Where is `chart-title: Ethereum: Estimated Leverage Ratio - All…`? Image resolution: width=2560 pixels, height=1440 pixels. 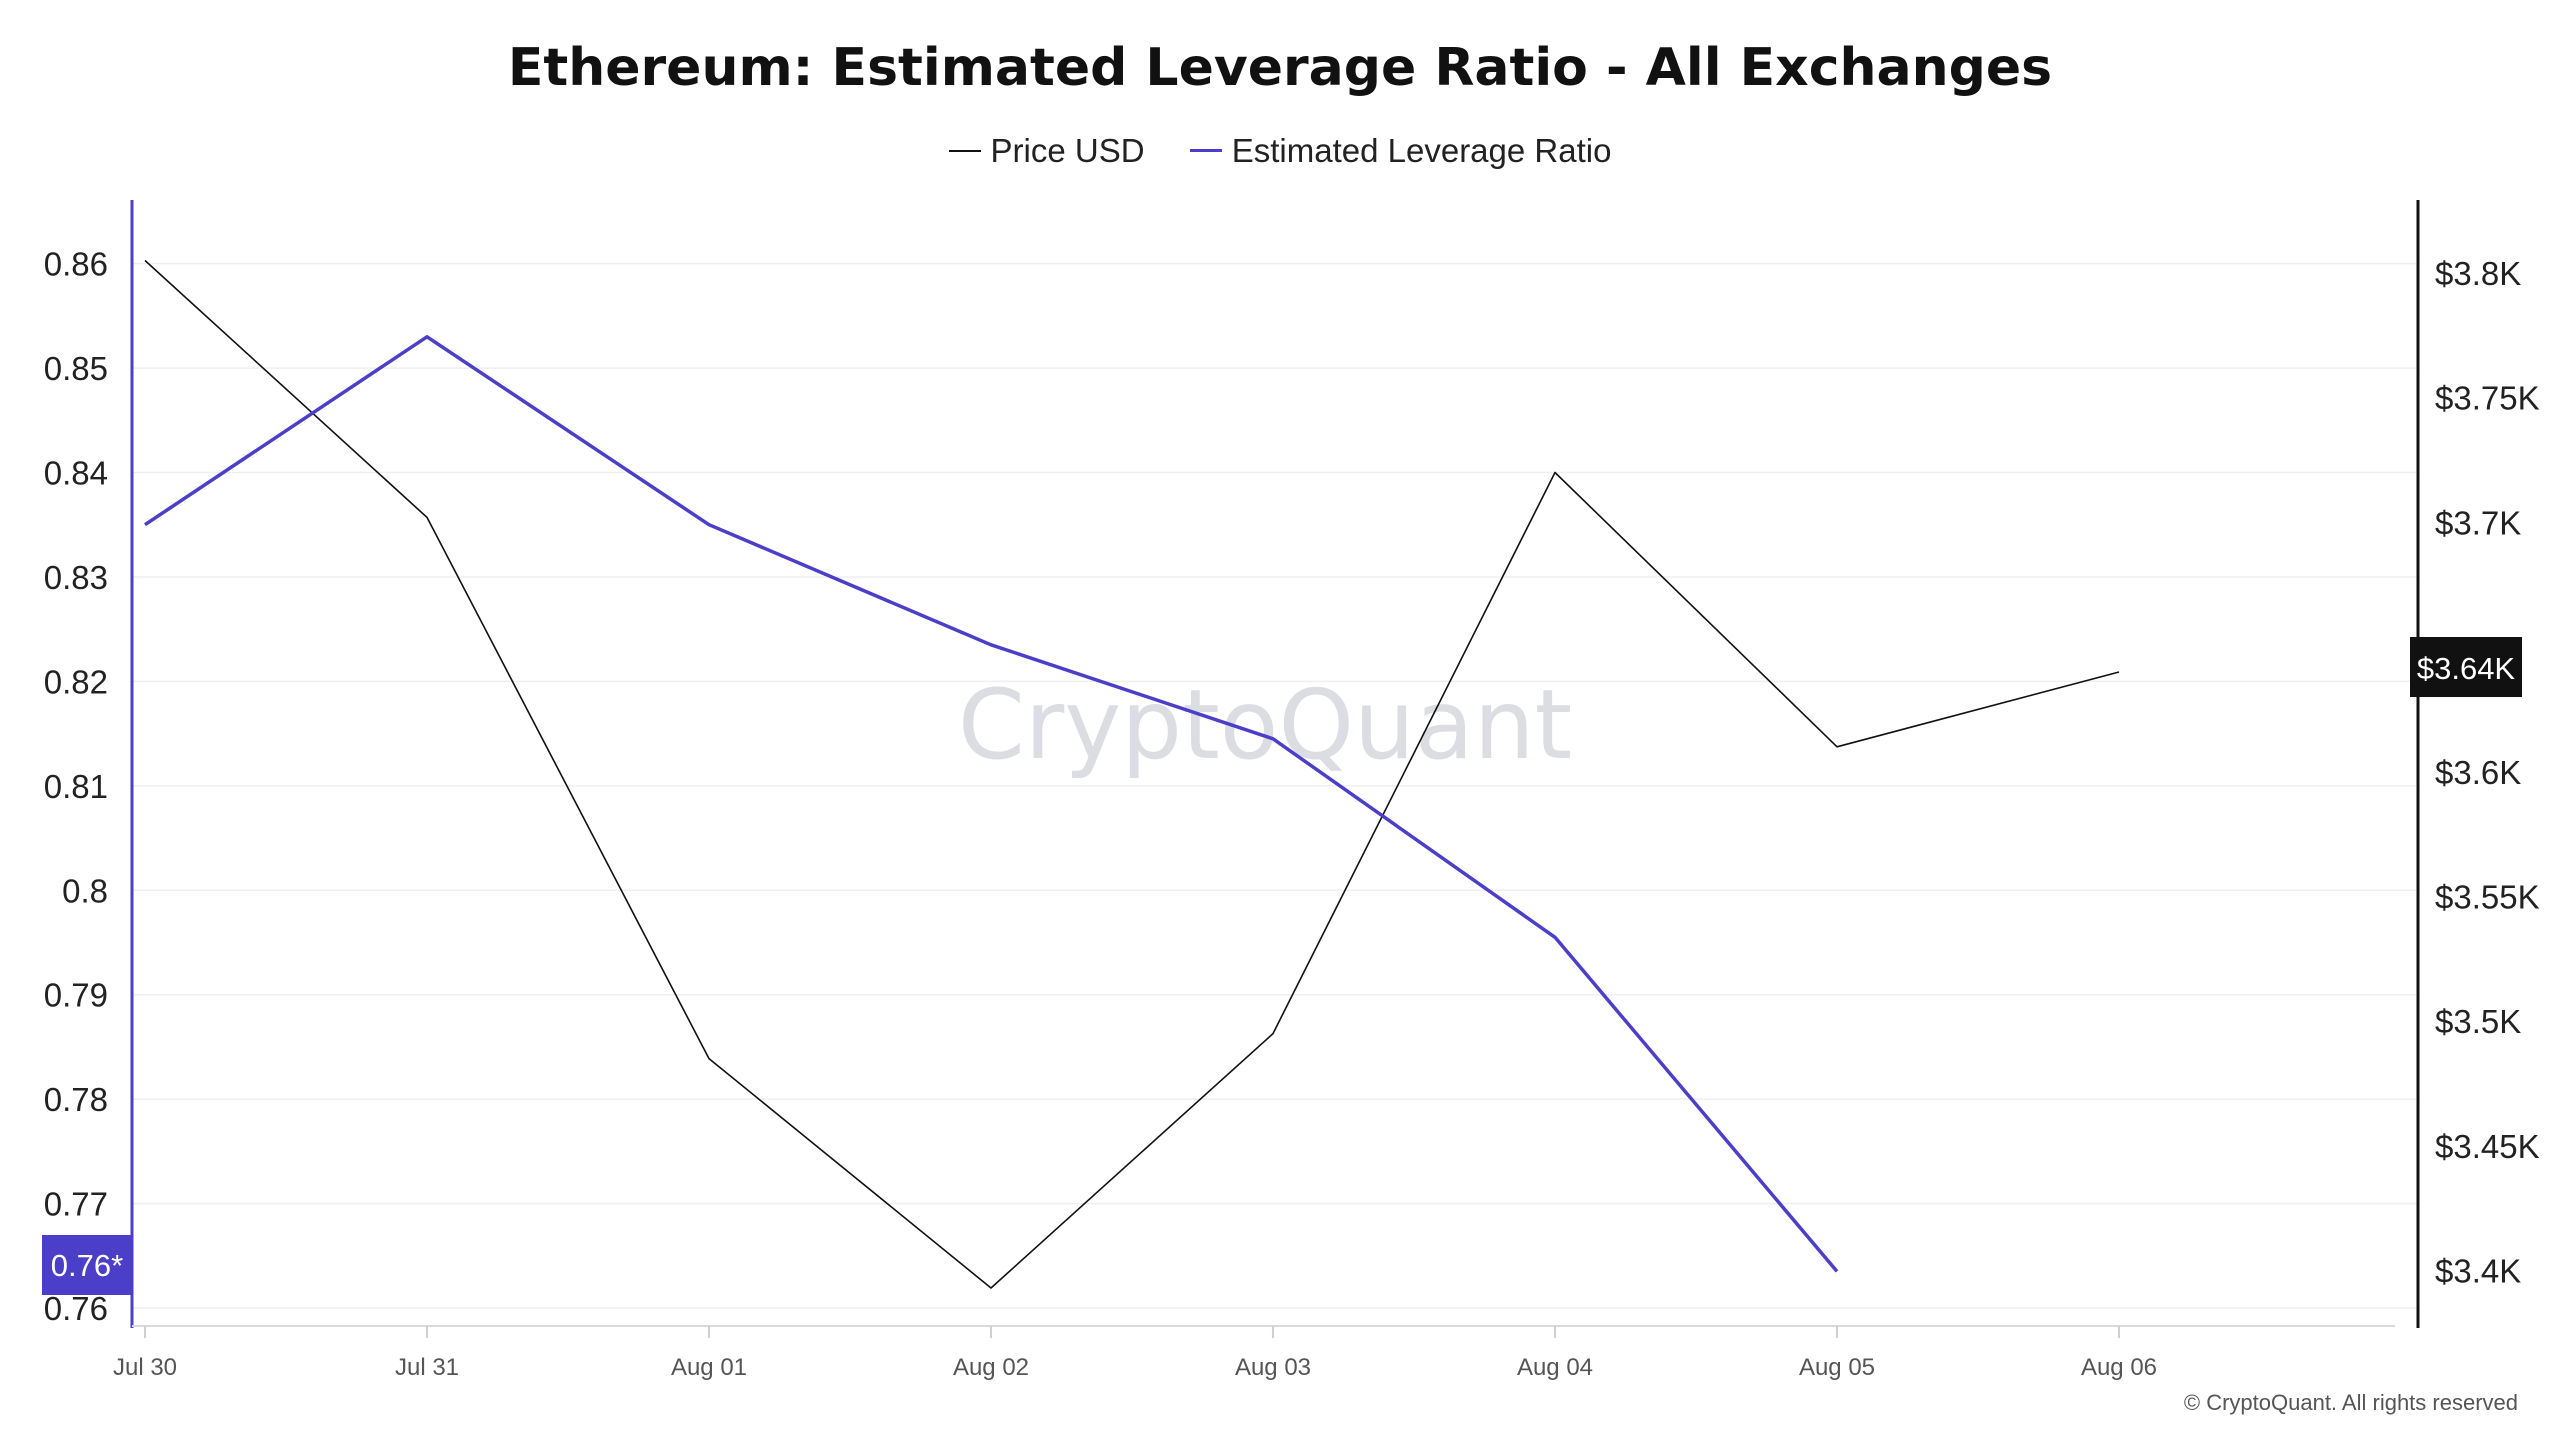
chart-title: Ethereum: Estimated Leverage Ratio - All… is located at coordinates (1280, 68).